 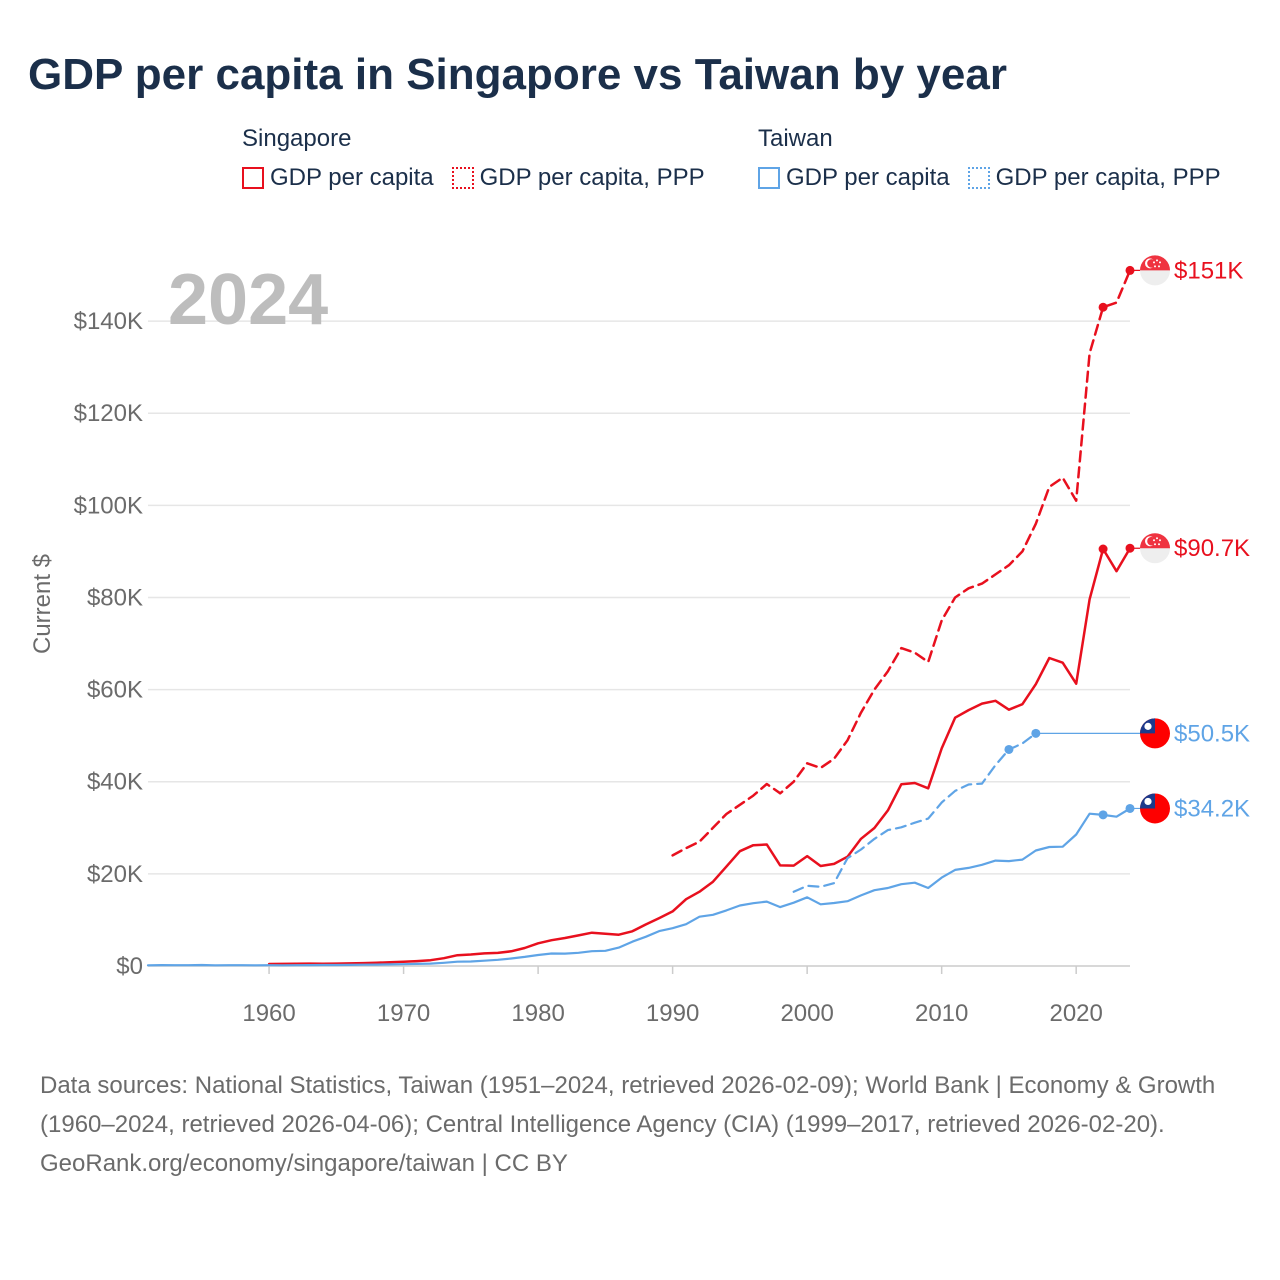 What do you see at coordinates (108, 321) in the screenshot?
I see `y-tick-label: $140K` at bounding box center [108, 321].